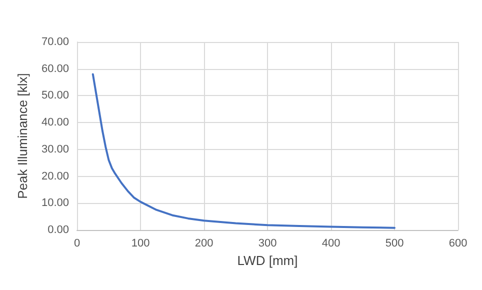  Describe the element at coordinates (267, 260) in the screenshot. I see `x-axis-title: LWD [mm]` at that location.